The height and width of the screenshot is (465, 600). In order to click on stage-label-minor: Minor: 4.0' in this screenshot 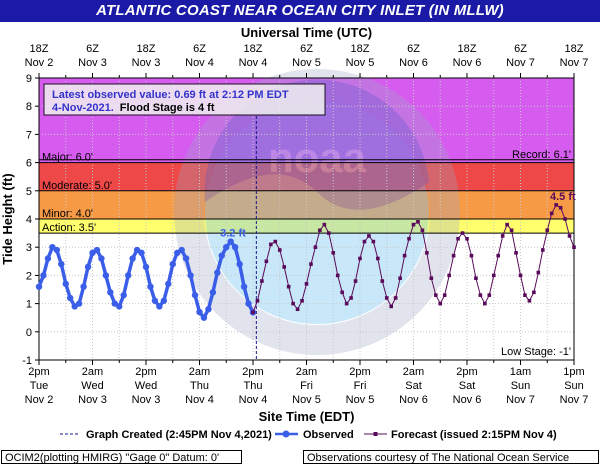, I will do `click(67, 214)`.